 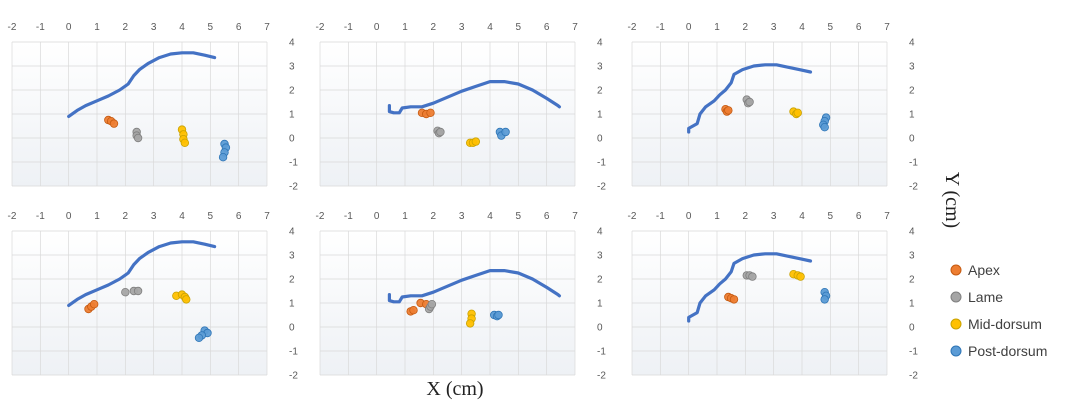 I want to click on legend: Apex Lame Mid-dorsum Post-dorsum, so click(x=998, y=310).